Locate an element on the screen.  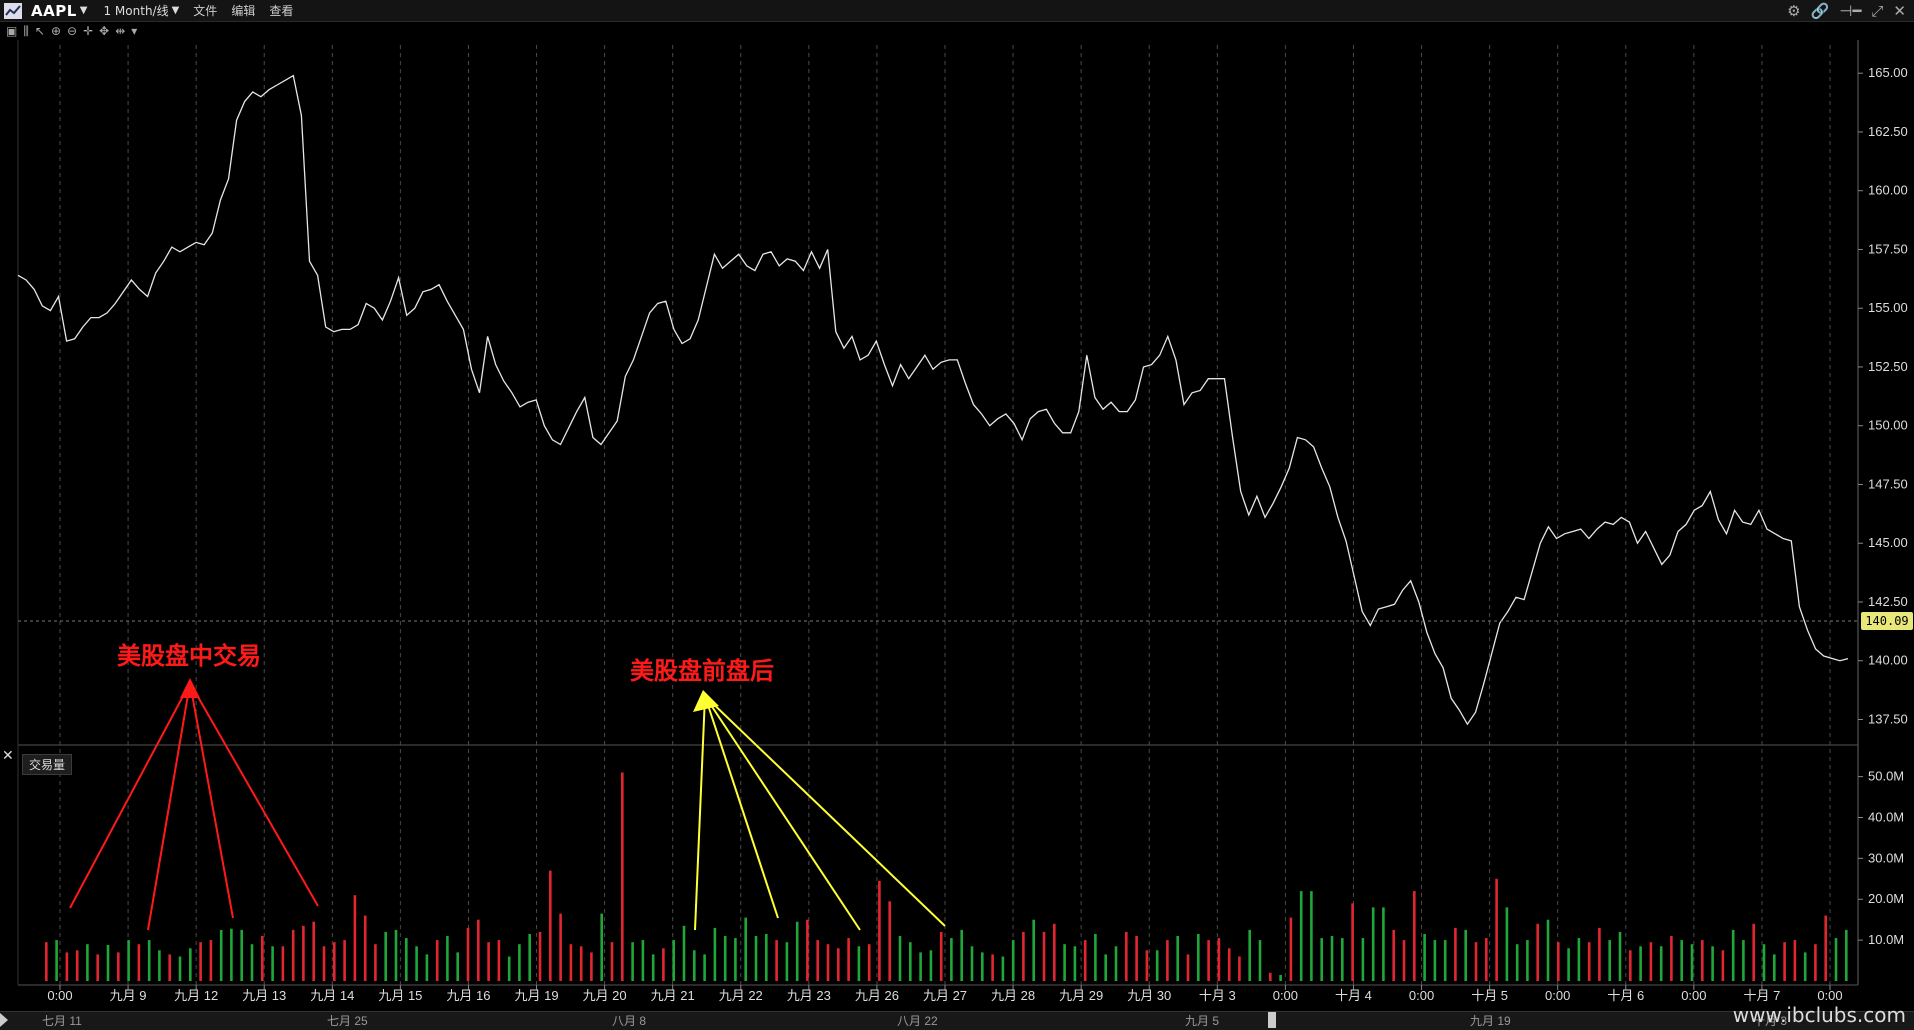
settings-icon: ⚙ is located at coordinates (1794, 10).